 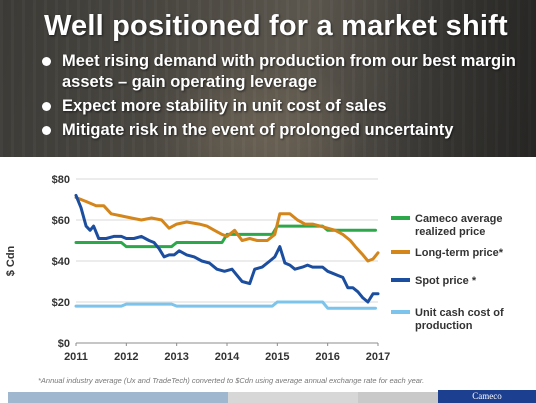 What do you see at coordinates (11, 260) in the screenshot?
I see `y-axis-title: $ Cdn` at bounding box center [11, 260].